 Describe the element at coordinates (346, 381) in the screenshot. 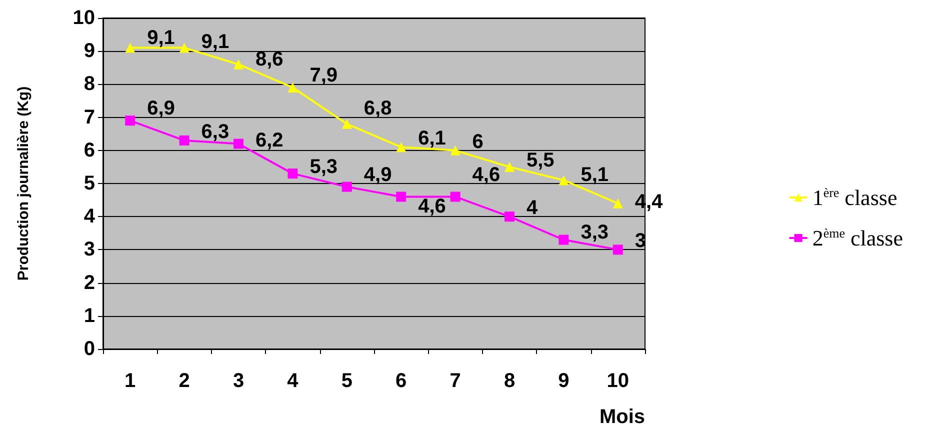

I see `x-tick-label: 5` at that location.